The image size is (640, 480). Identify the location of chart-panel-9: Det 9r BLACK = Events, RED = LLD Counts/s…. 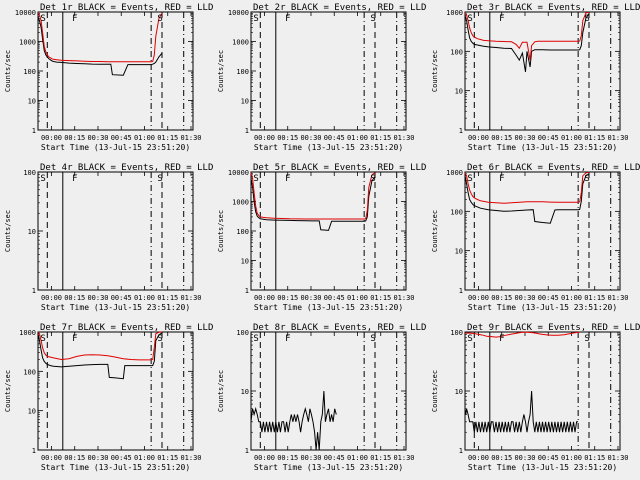
(535, 397).